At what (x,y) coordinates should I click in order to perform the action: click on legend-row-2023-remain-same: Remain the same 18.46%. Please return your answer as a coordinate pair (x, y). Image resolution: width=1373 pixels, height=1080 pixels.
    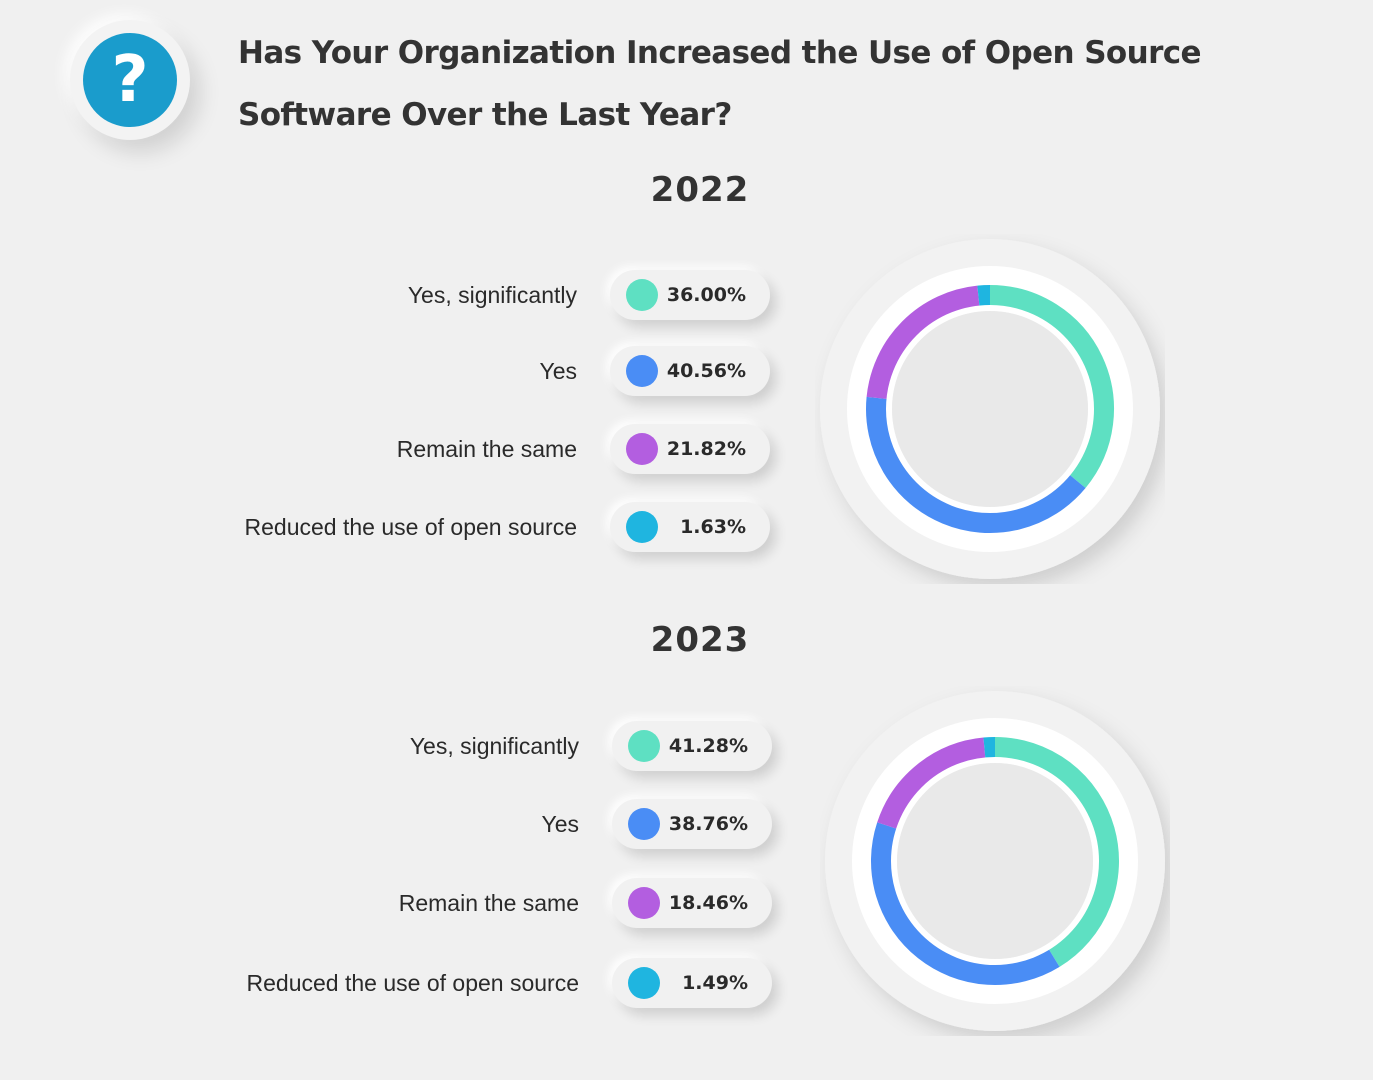
    Looking at the image, I should click on (400, 903).